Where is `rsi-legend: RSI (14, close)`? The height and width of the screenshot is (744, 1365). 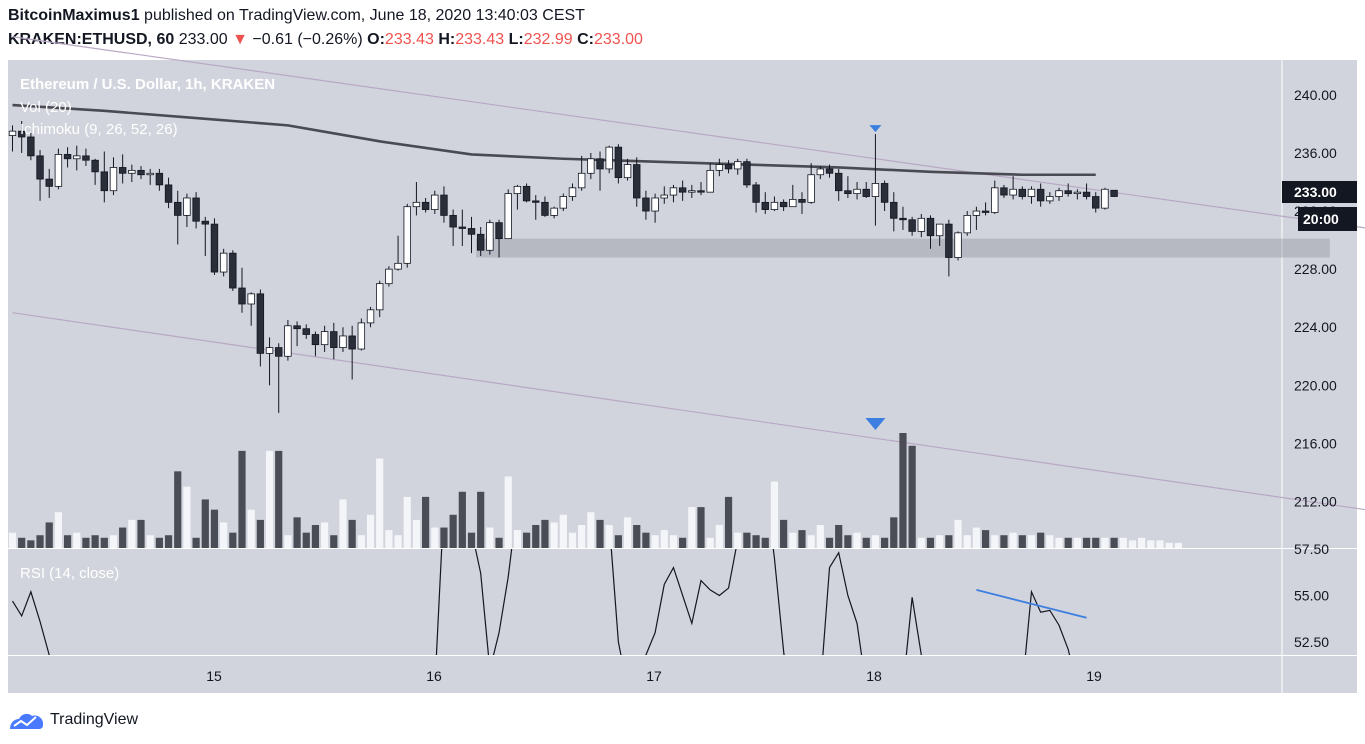 rsi-legend: RSI (14, close) is located at coordinates (69, 573).